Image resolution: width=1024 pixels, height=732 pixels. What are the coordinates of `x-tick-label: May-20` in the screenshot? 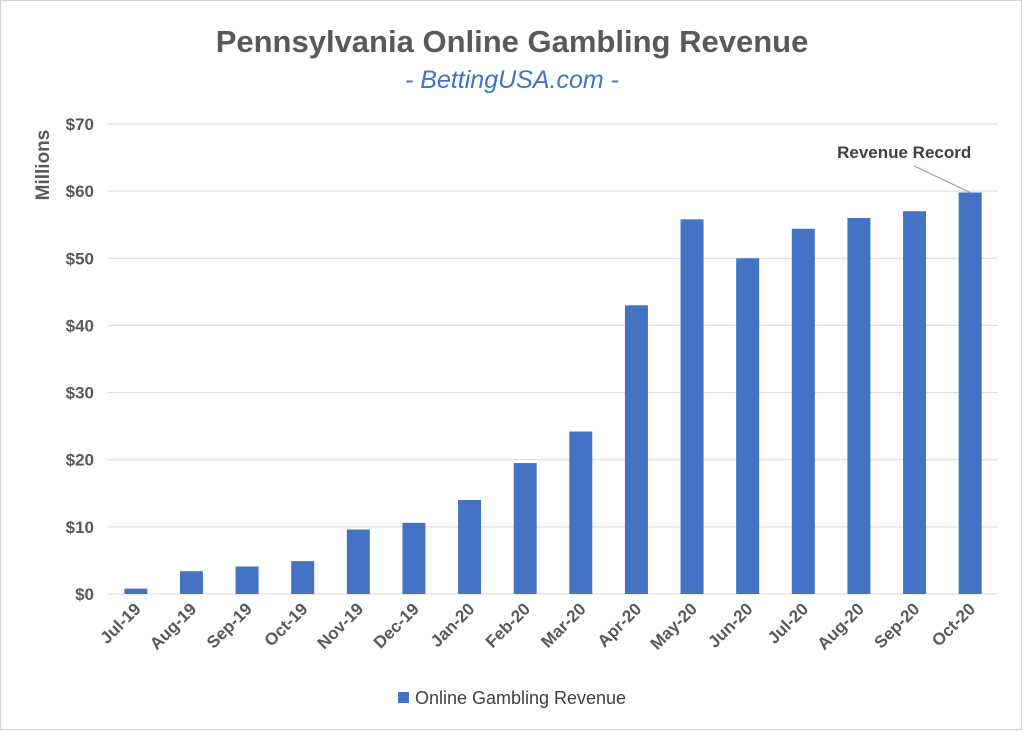 It's located at (674, 626).